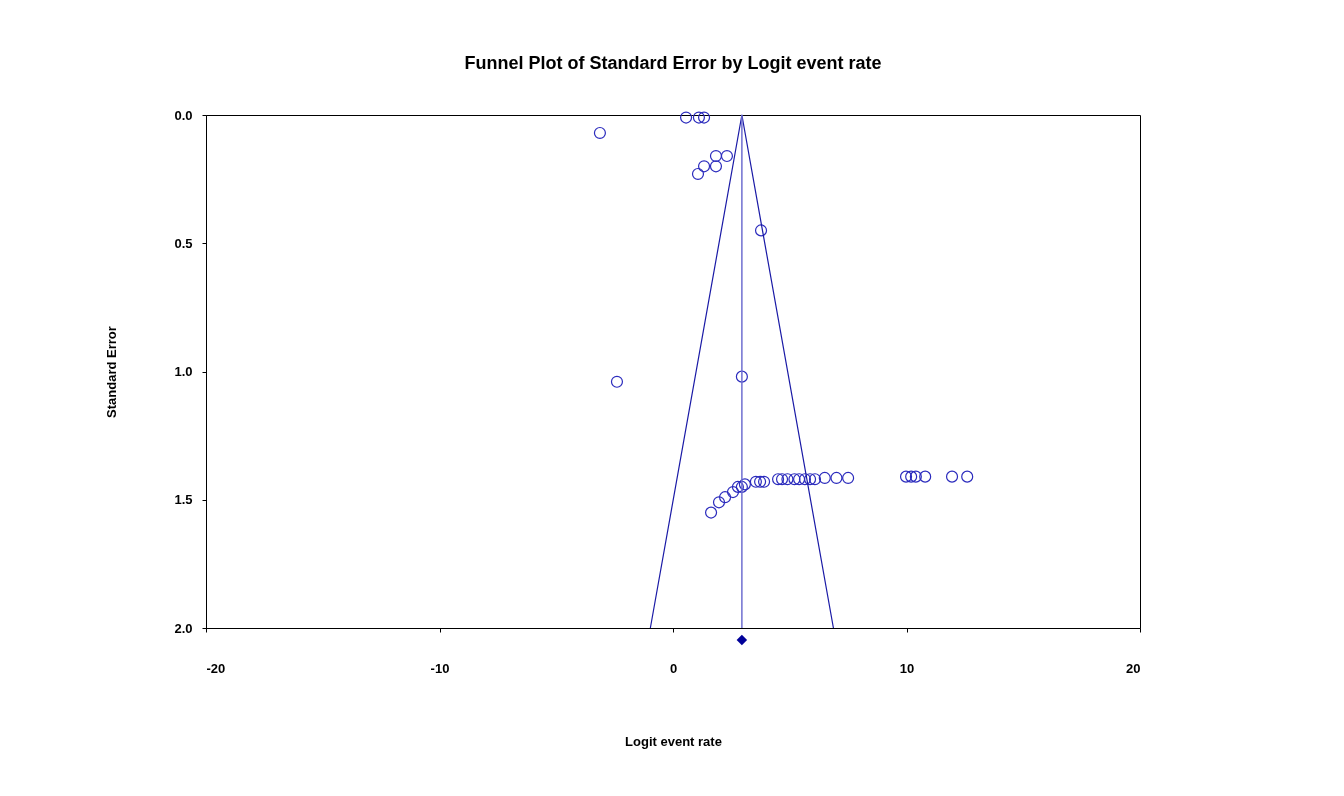  I want to click on x-tick-label: 10, so click(907, 668).